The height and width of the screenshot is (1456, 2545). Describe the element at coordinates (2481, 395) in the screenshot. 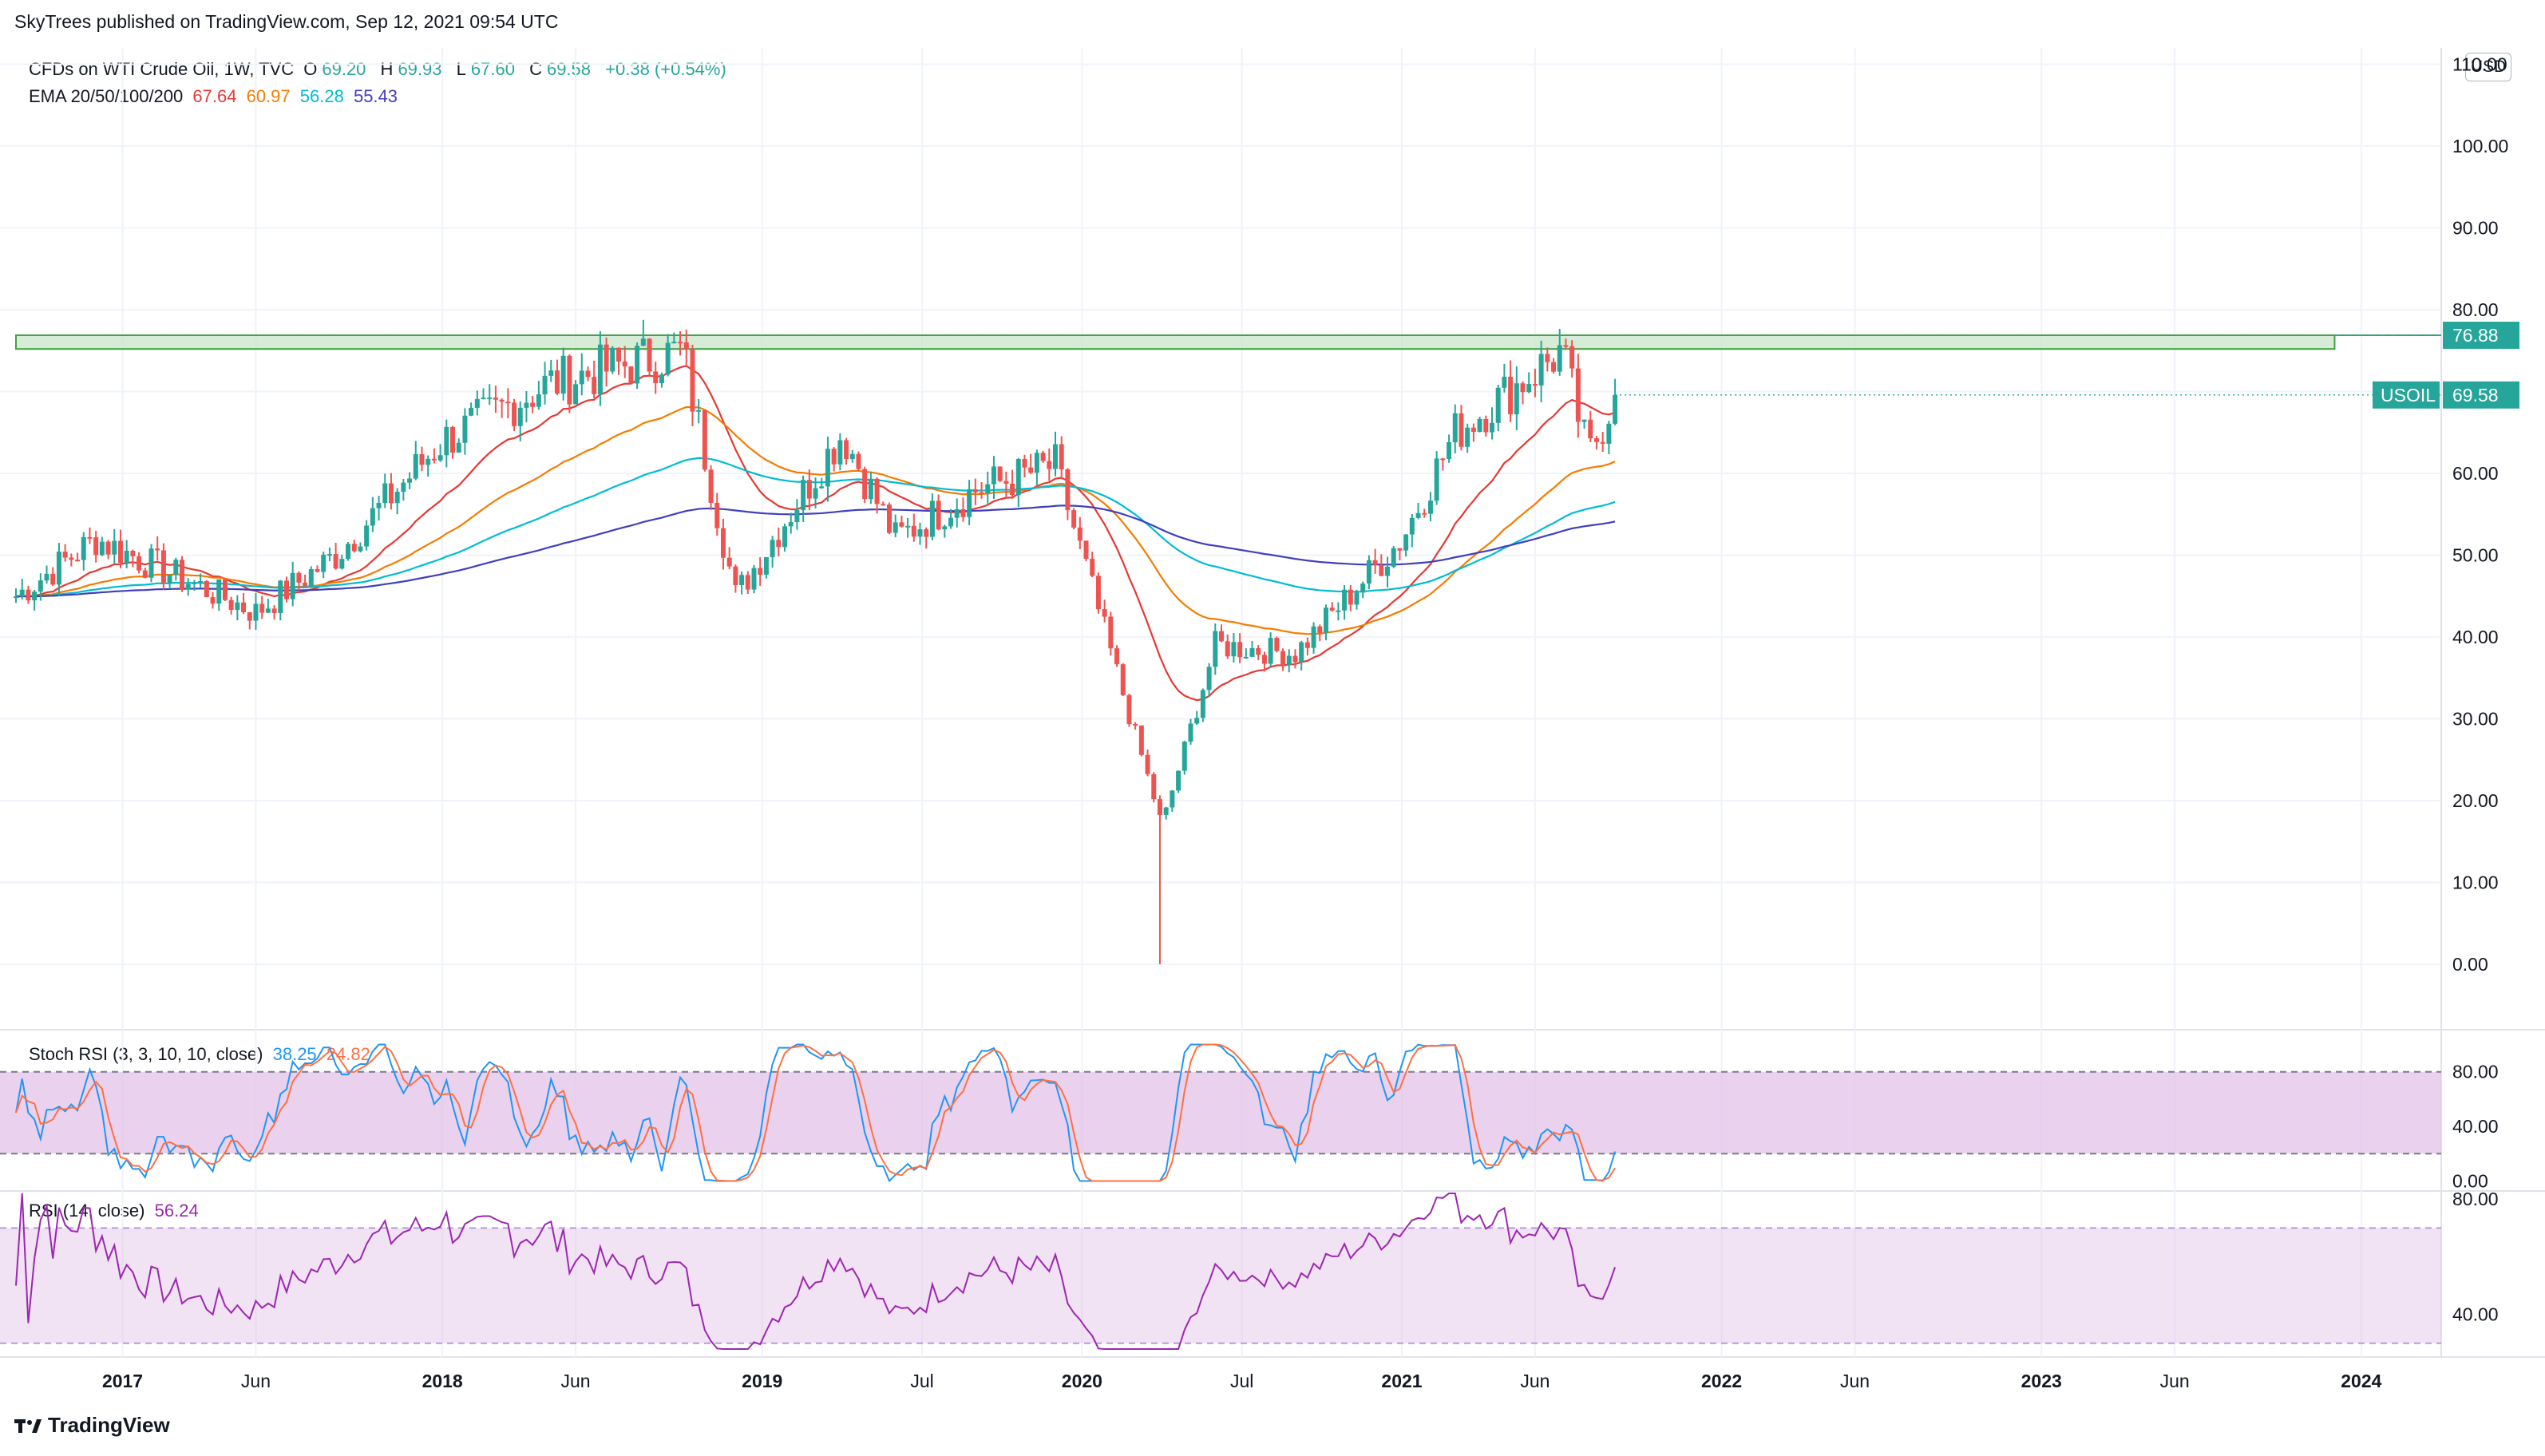

I see `price-tag-bg` at that location.